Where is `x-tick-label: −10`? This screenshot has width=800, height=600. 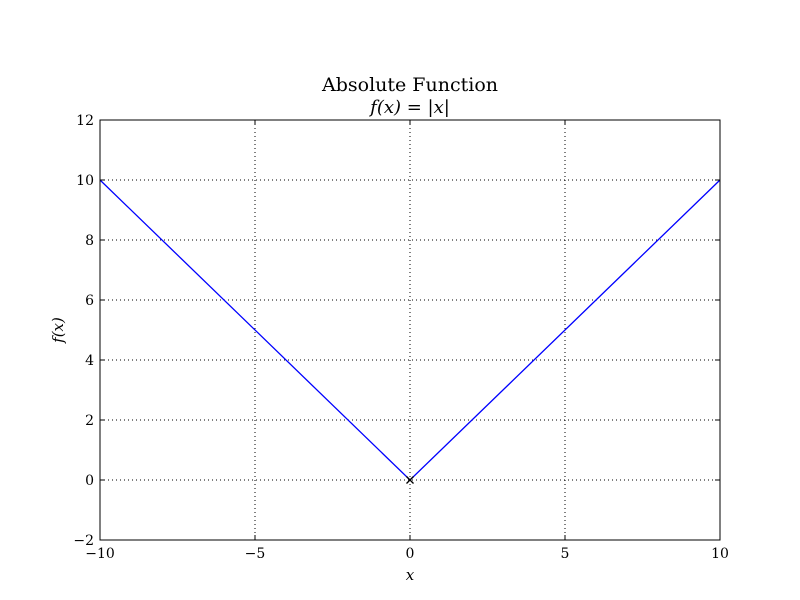
x-tick-label: −10 is located at coordinates (100, 554).